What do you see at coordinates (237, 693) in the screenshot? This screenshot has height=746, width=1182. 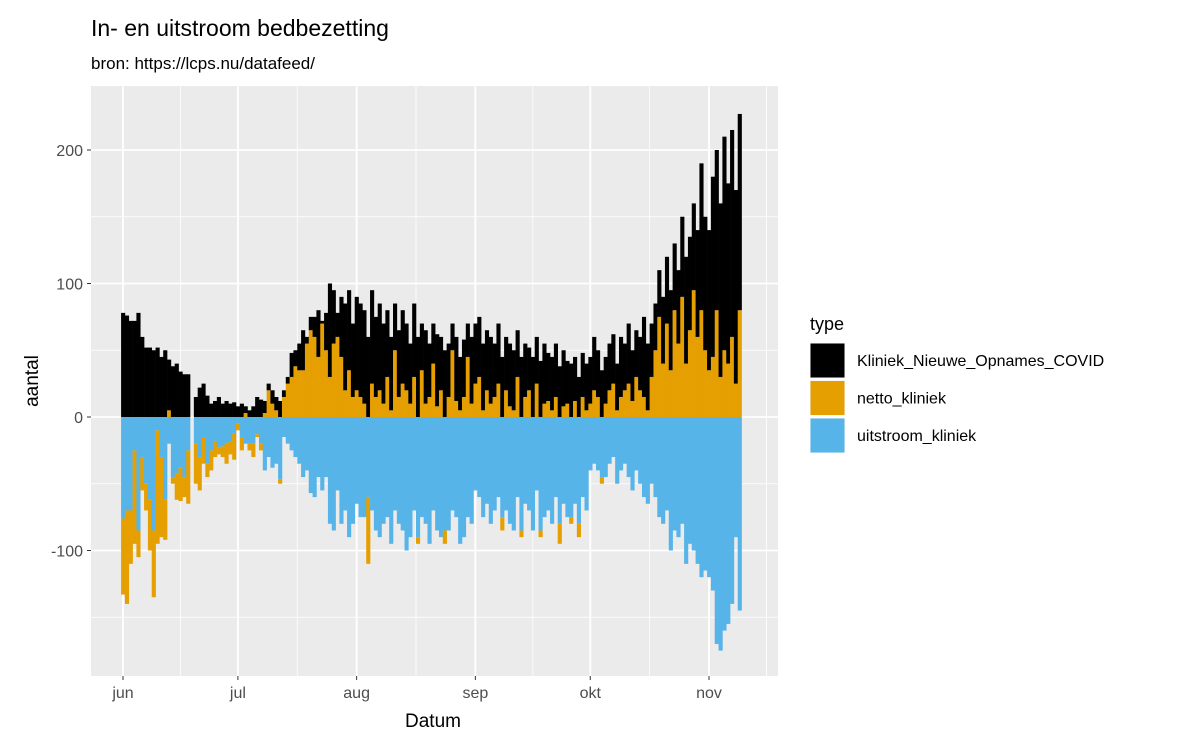 I see `x-tick-label: jul` at bounding box center [237, 693].